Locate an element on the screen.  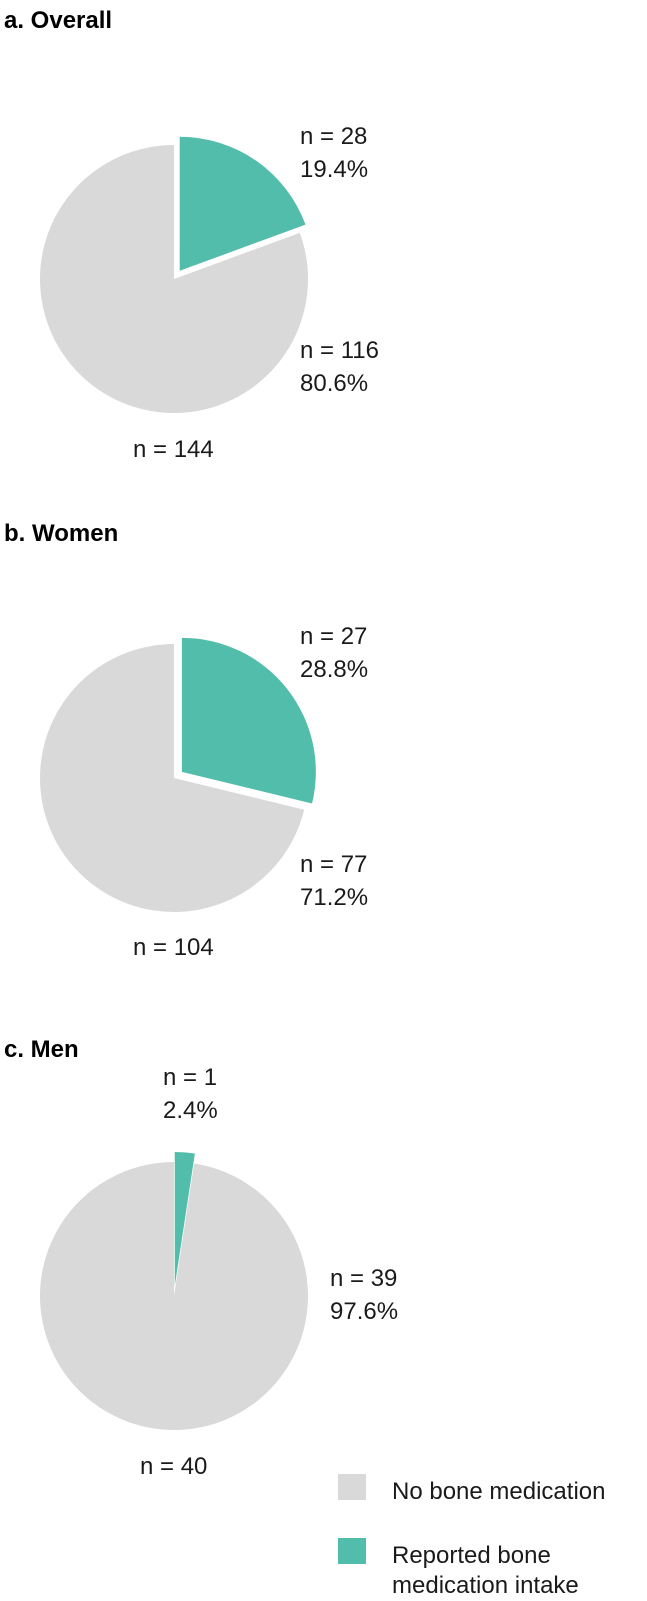
panel-title-men: c. Men is located at coordinates (41, 1049).